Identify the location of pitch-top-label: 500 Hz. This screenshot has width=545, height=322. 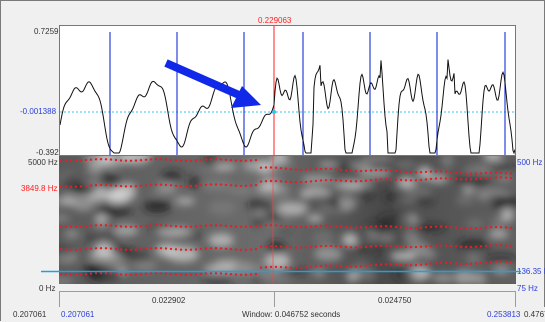
(530, 162).